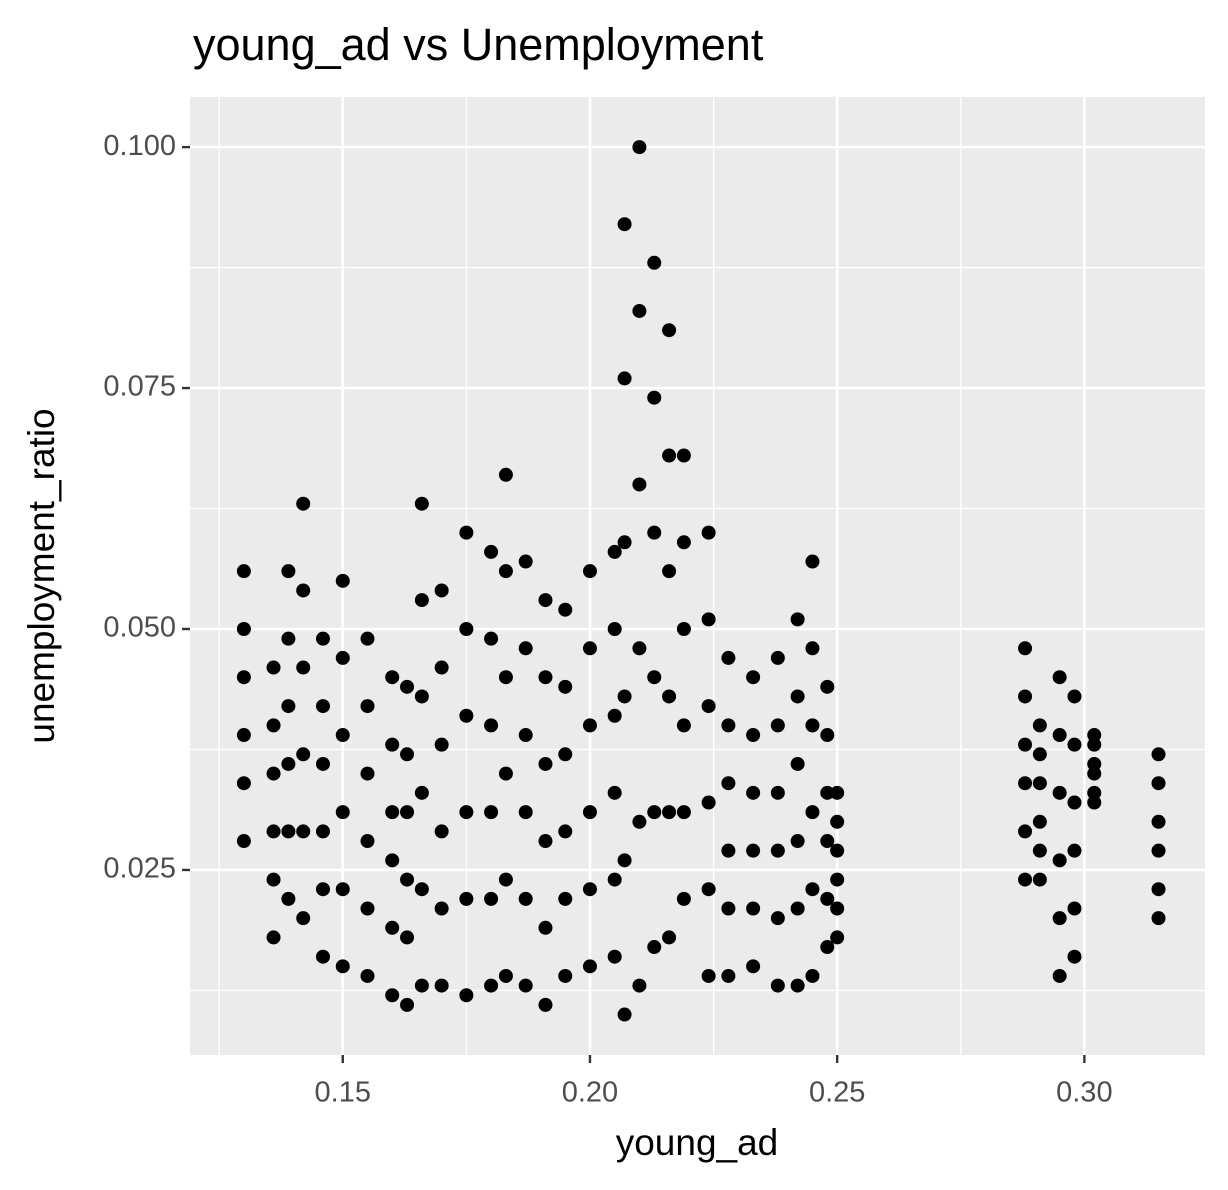 This screenshot has height=1190, width=1228. What do you see at coordinates (139, 387) in the screenshot?
I see `y-tick-label: 0.075` at bounding box center [139, 387].